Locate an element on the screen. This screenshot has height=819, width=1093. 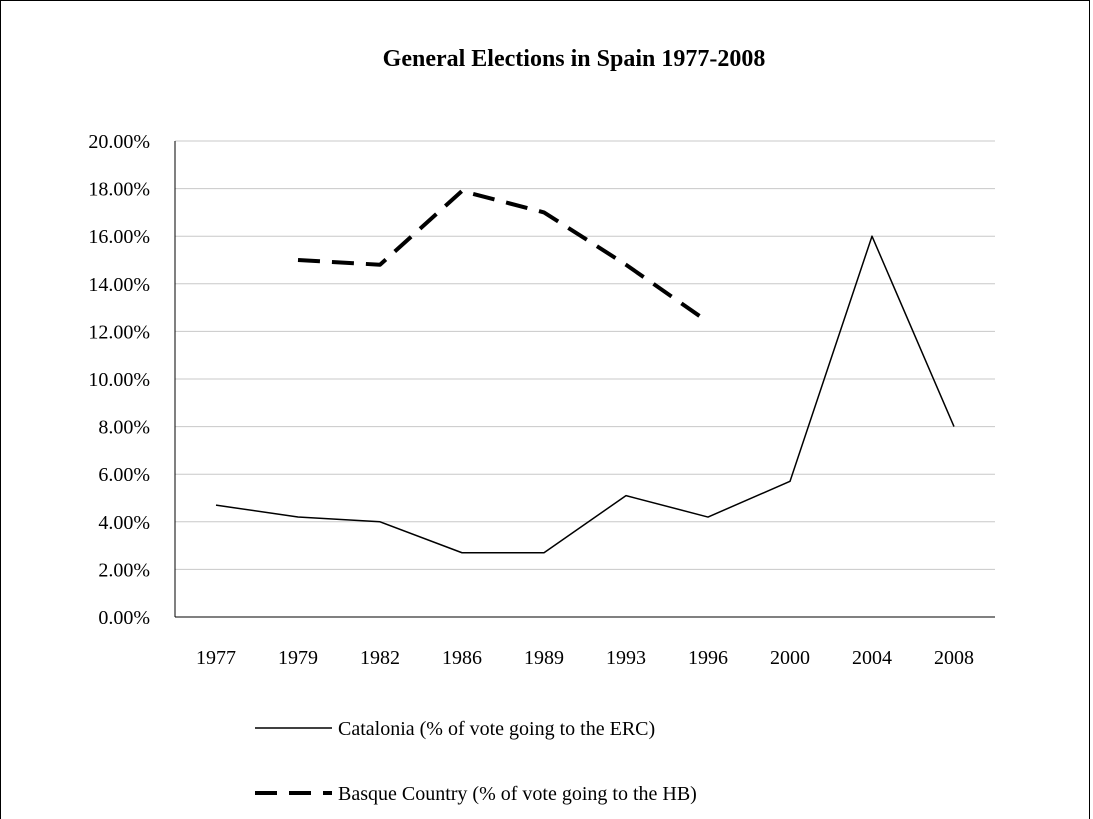
x-tick-label: 2008 is located at coordinates (954, 658).